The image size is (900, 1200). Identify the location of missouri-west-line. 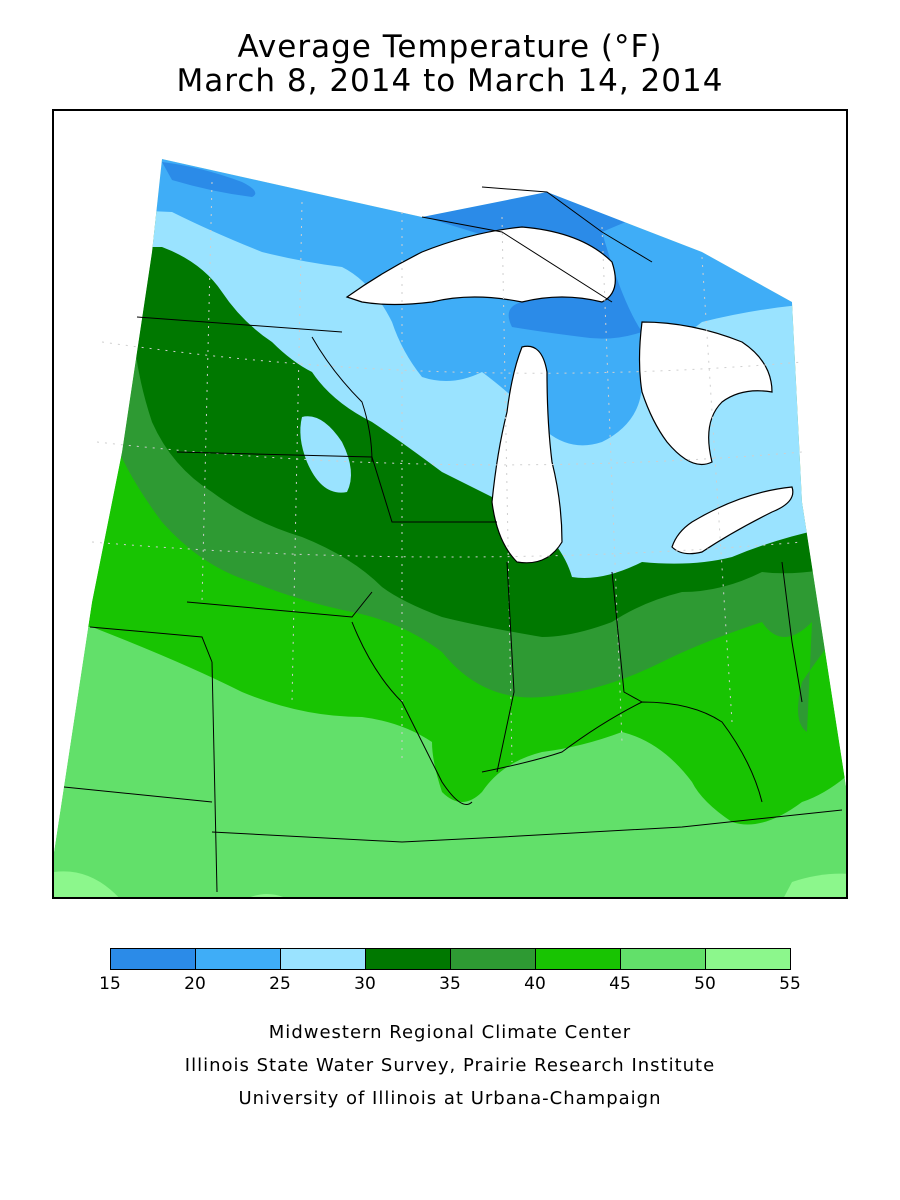
(214, 777).